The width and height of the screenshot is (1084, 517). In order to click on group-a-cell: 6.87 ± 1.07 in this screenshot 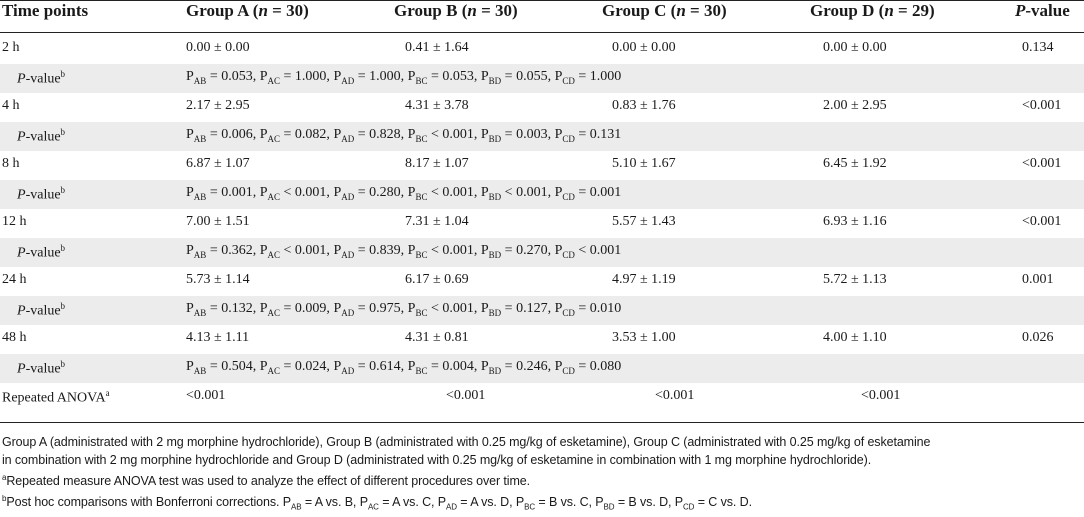, I will do `click(218, 163)`.